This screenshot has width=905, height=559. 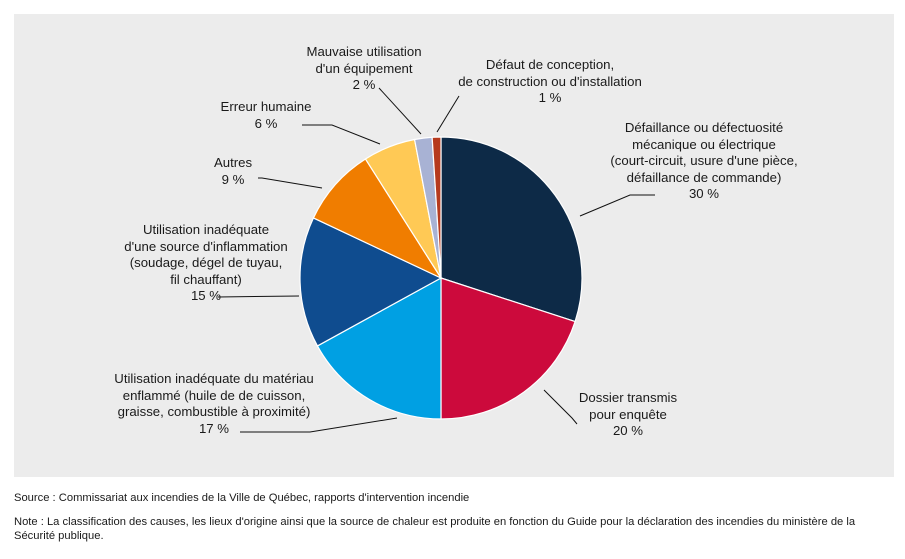 I want to click on data-label-autres: Autres 9 %, so click(x=233, y=171).